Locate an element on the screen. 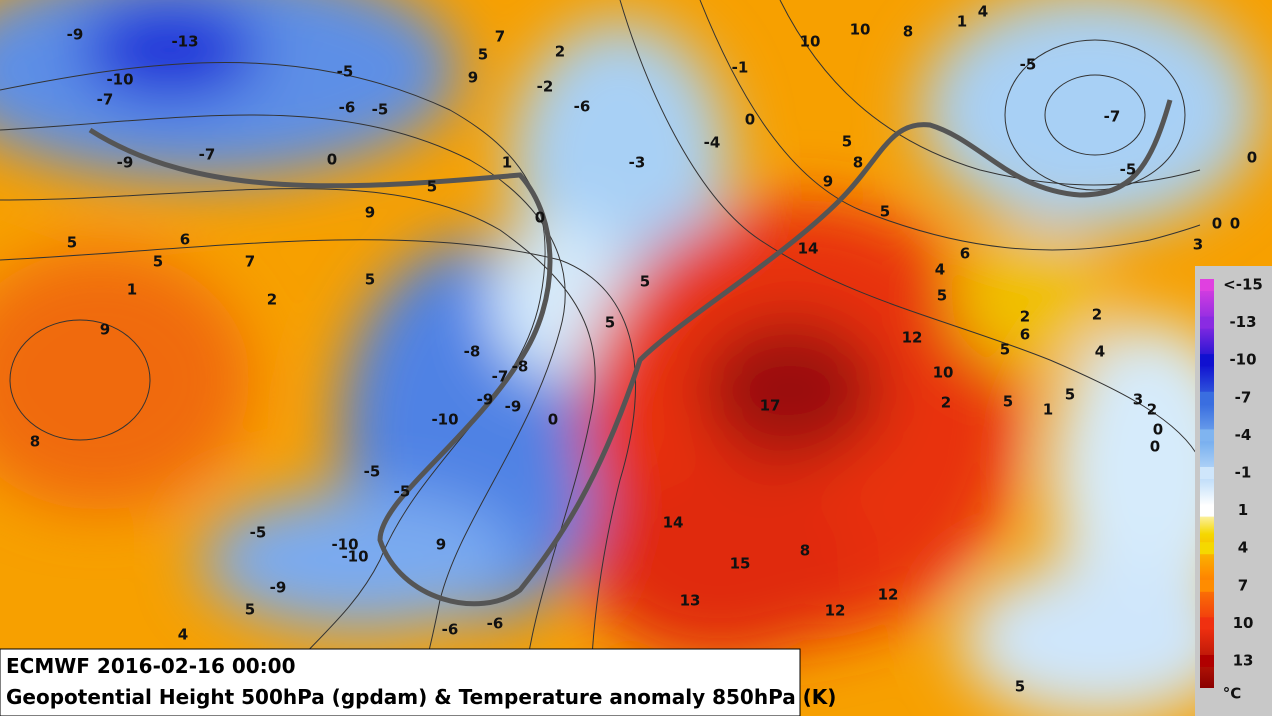 The height and width of the screenshot is (716, 1272). colorbar-label: 10 is located at coordinates (1243, 623).